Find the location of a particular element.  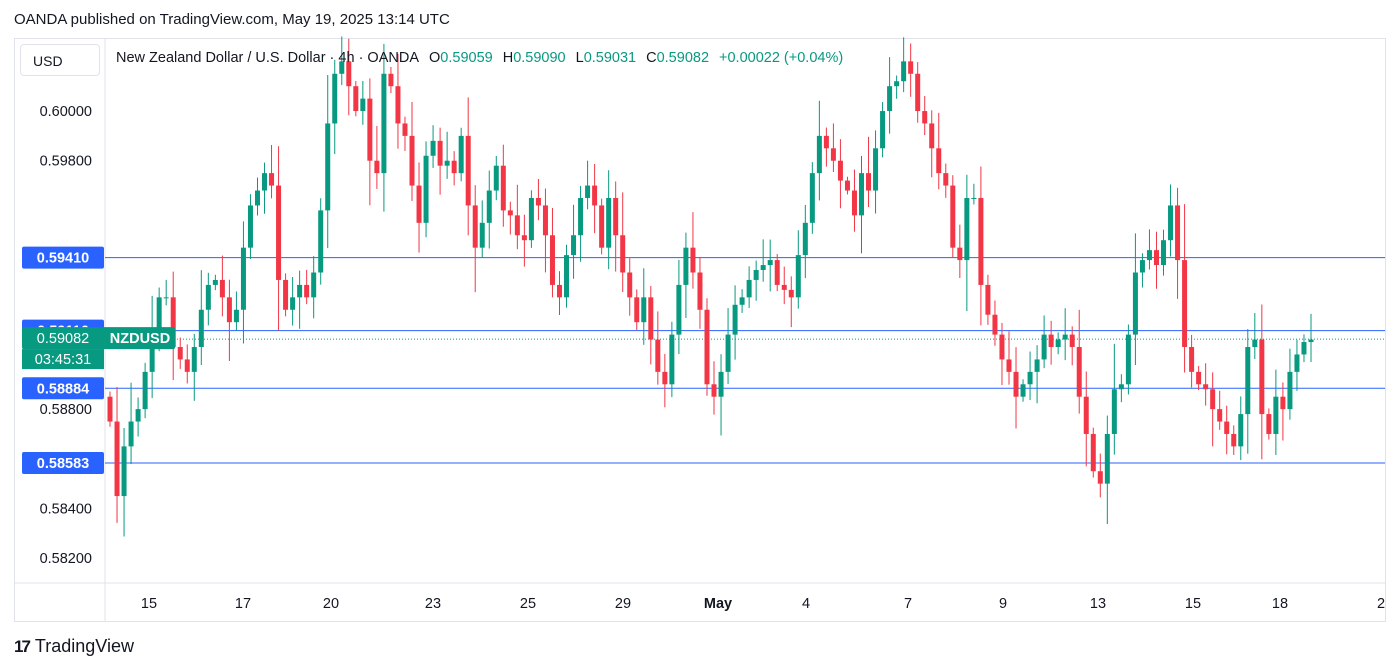

legend-open-value: 0.59059 is located at coordinates (466, 58).